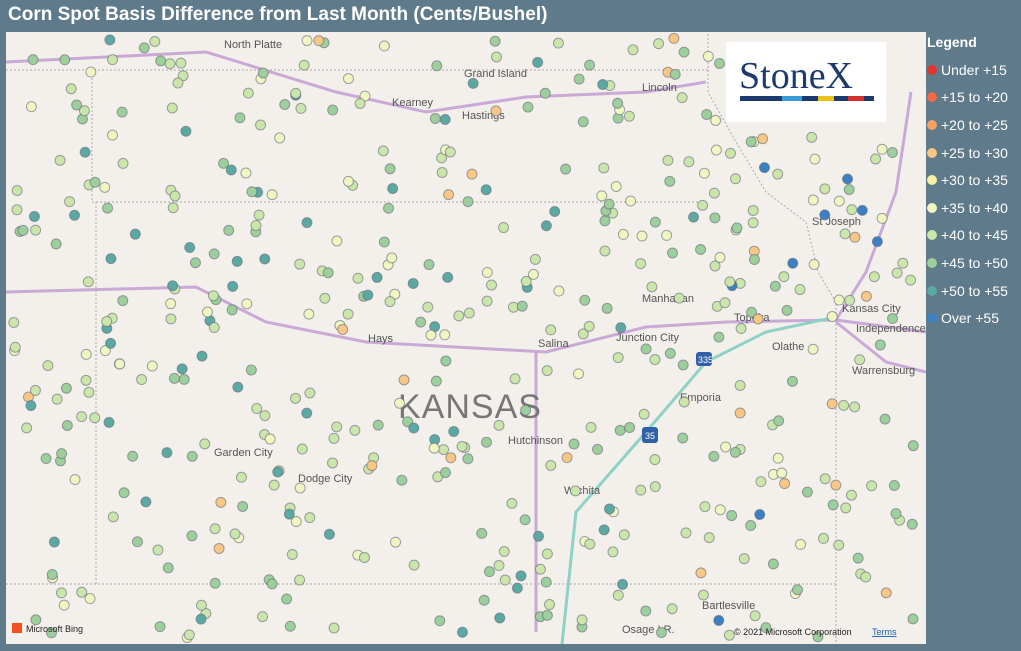 The width and height of the screenshot is (1021, 651). I want to click on legend-item: Over +55, so click(974, 318).